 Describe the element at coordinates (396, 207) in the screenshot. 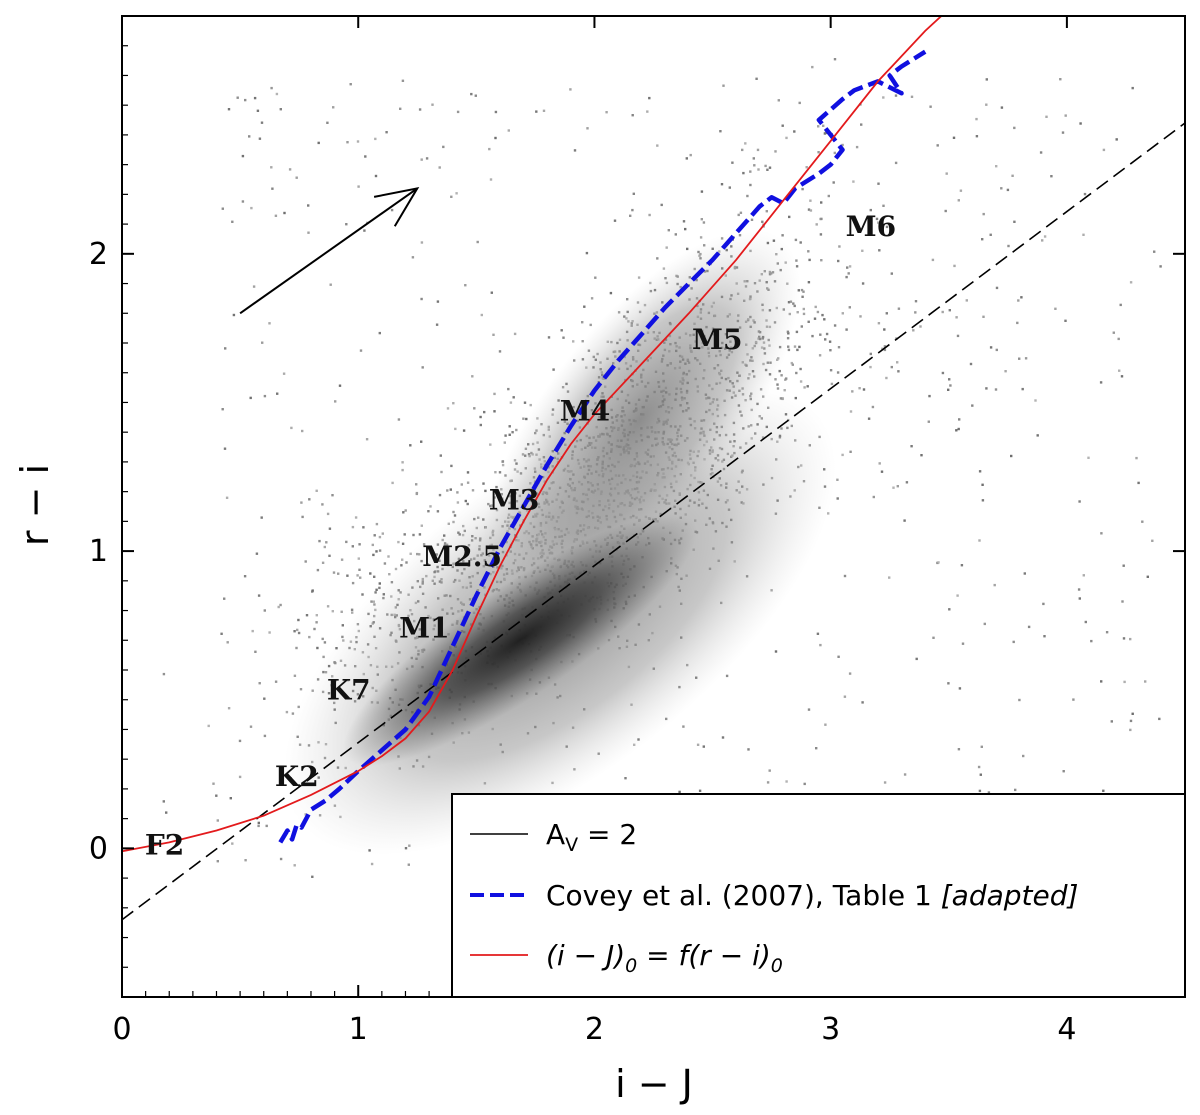

I see `arrow-head` at that location.